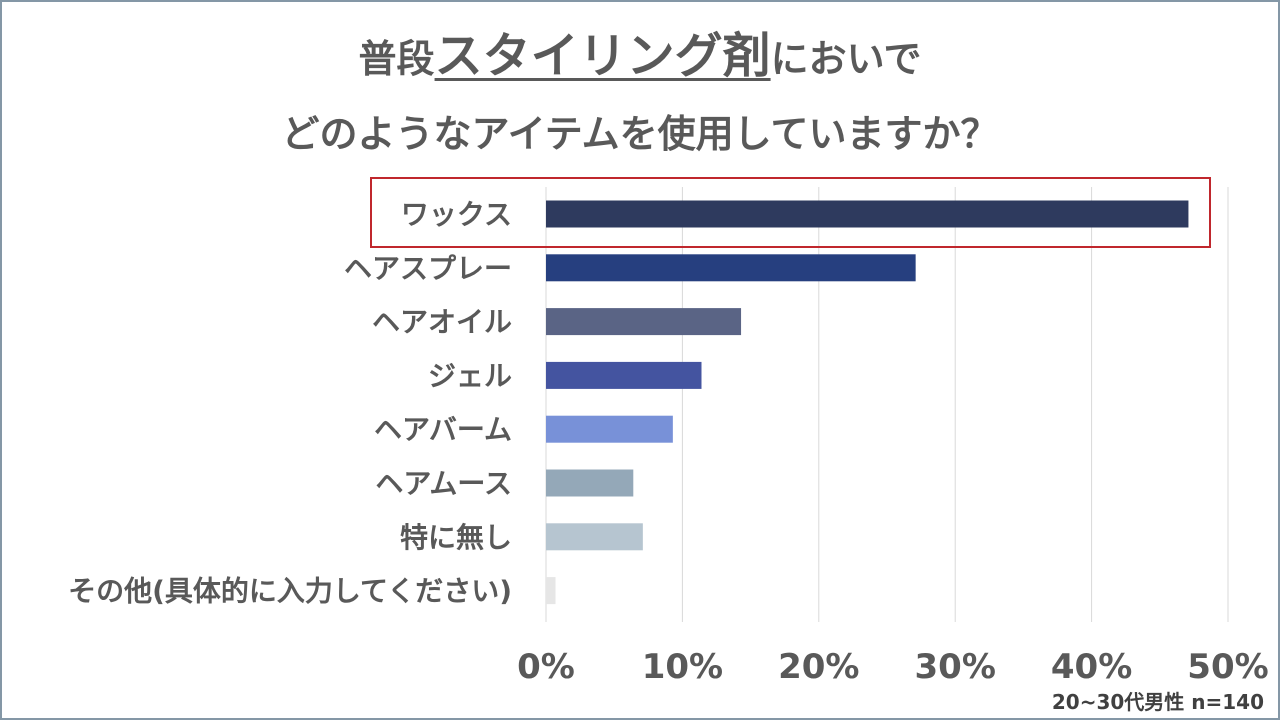 This screenshot has width=1280, height=720. I want to click on category-label: ヘアスプレー, so click(428, 268).